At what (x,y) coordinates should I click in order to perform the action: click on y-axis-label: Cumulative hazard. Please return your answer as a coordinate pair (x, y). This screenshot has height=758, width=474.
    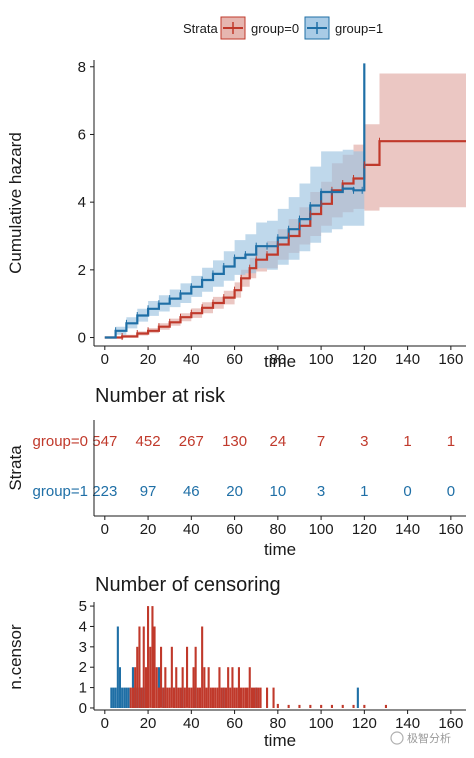
    Looking at the image, I should click on (15, 203).